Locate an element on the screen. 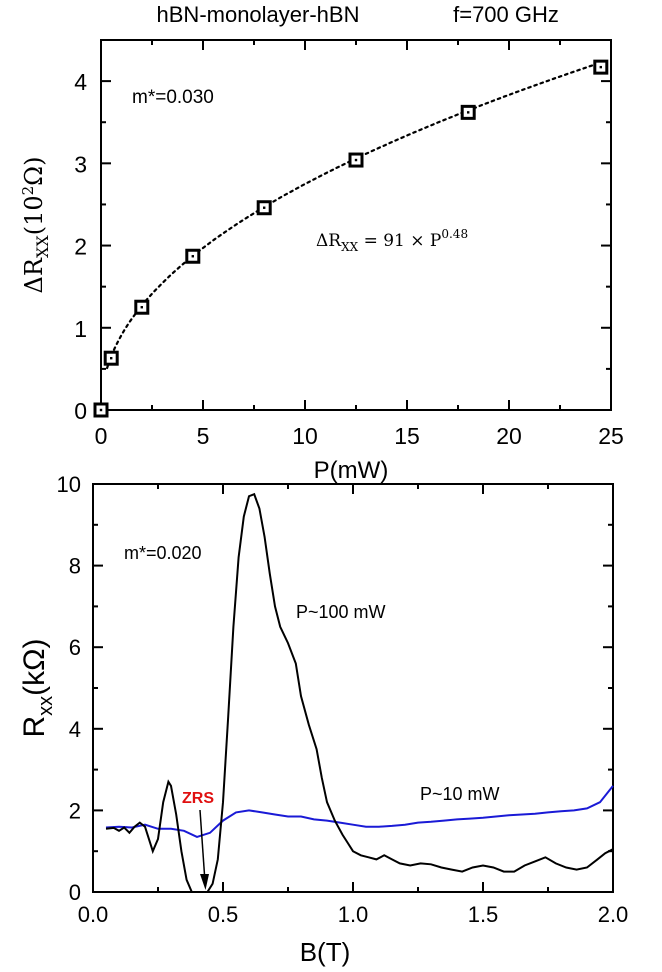  svg-text: ΔRXX(102Ω) is located at coordinates (35, 225).